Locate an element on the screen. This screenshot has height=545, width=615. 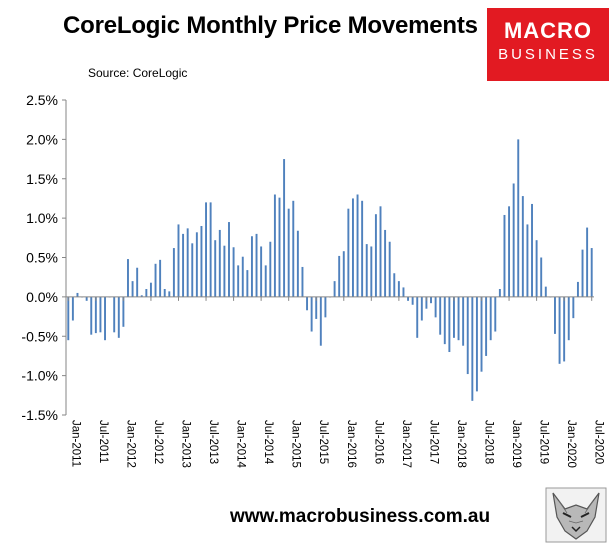
x-tick-label: Jan-2011 is located at coordinates (75, 443).